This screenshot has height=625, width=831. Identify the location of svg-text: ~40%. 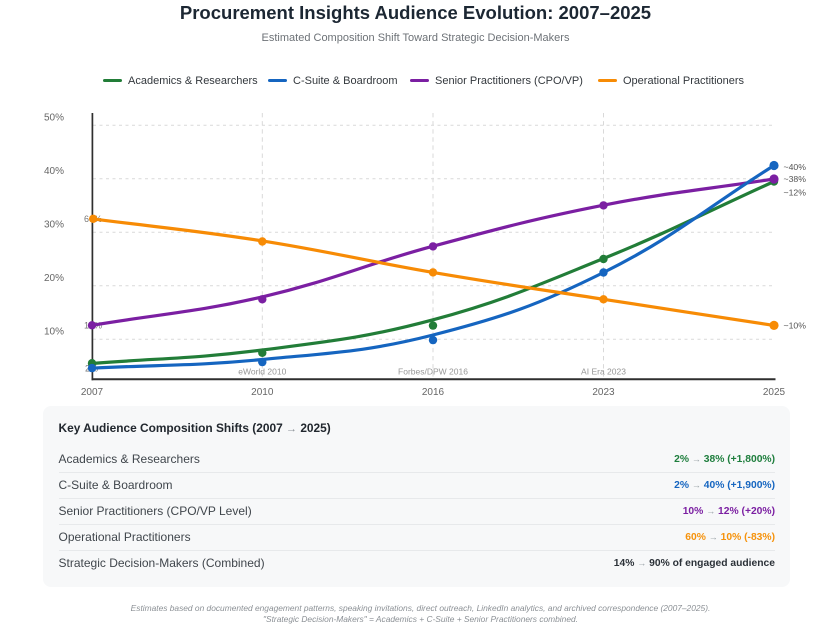
(795, 167).